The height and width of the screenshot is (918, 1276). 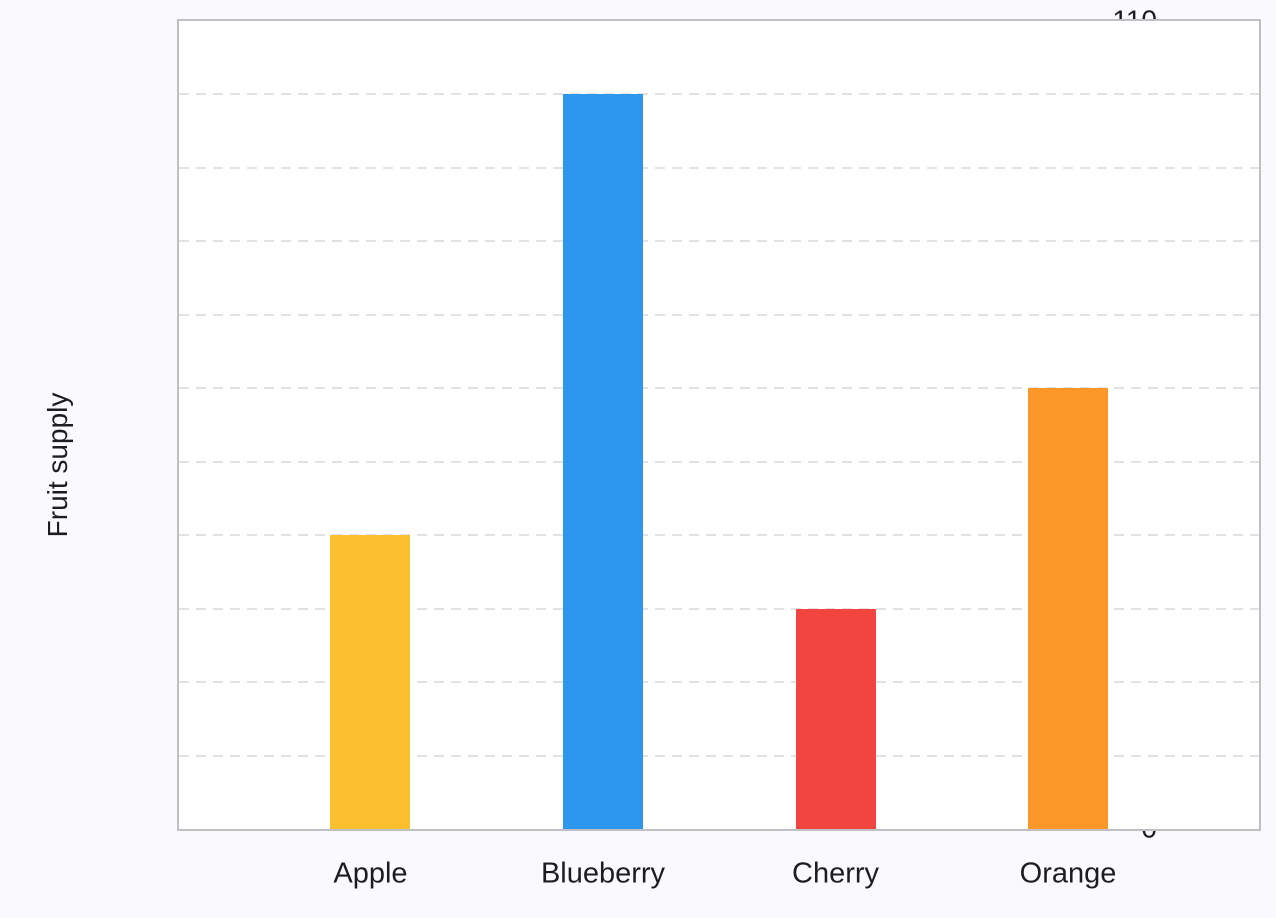 I want to click on bar-apple, so click(x=370, y=682).